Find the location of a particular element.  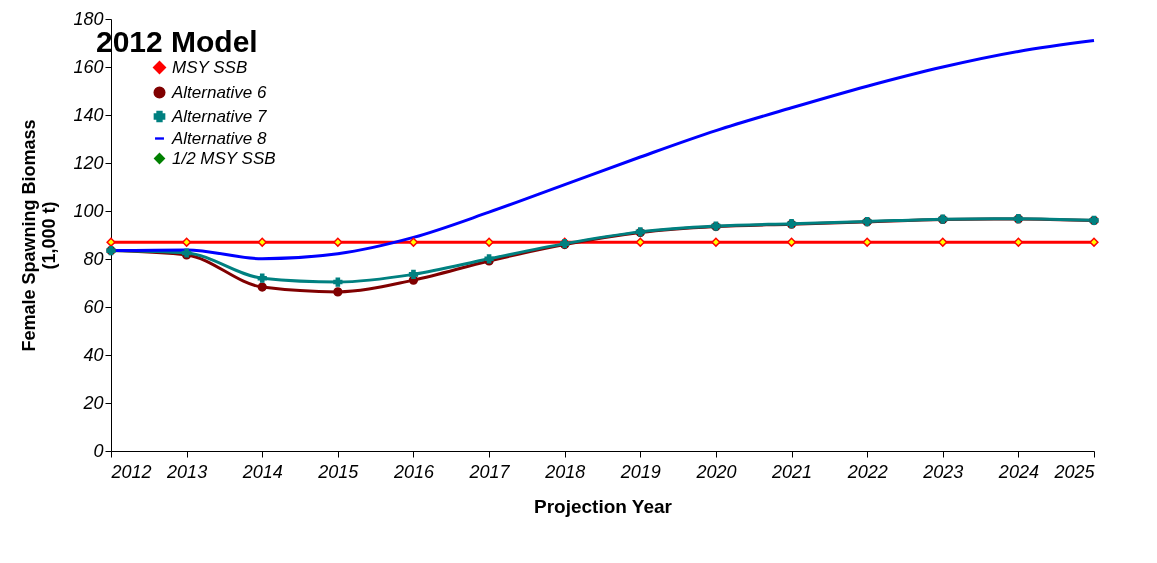

legend-label: Alternative 7 is located at coordinates (219, 116).